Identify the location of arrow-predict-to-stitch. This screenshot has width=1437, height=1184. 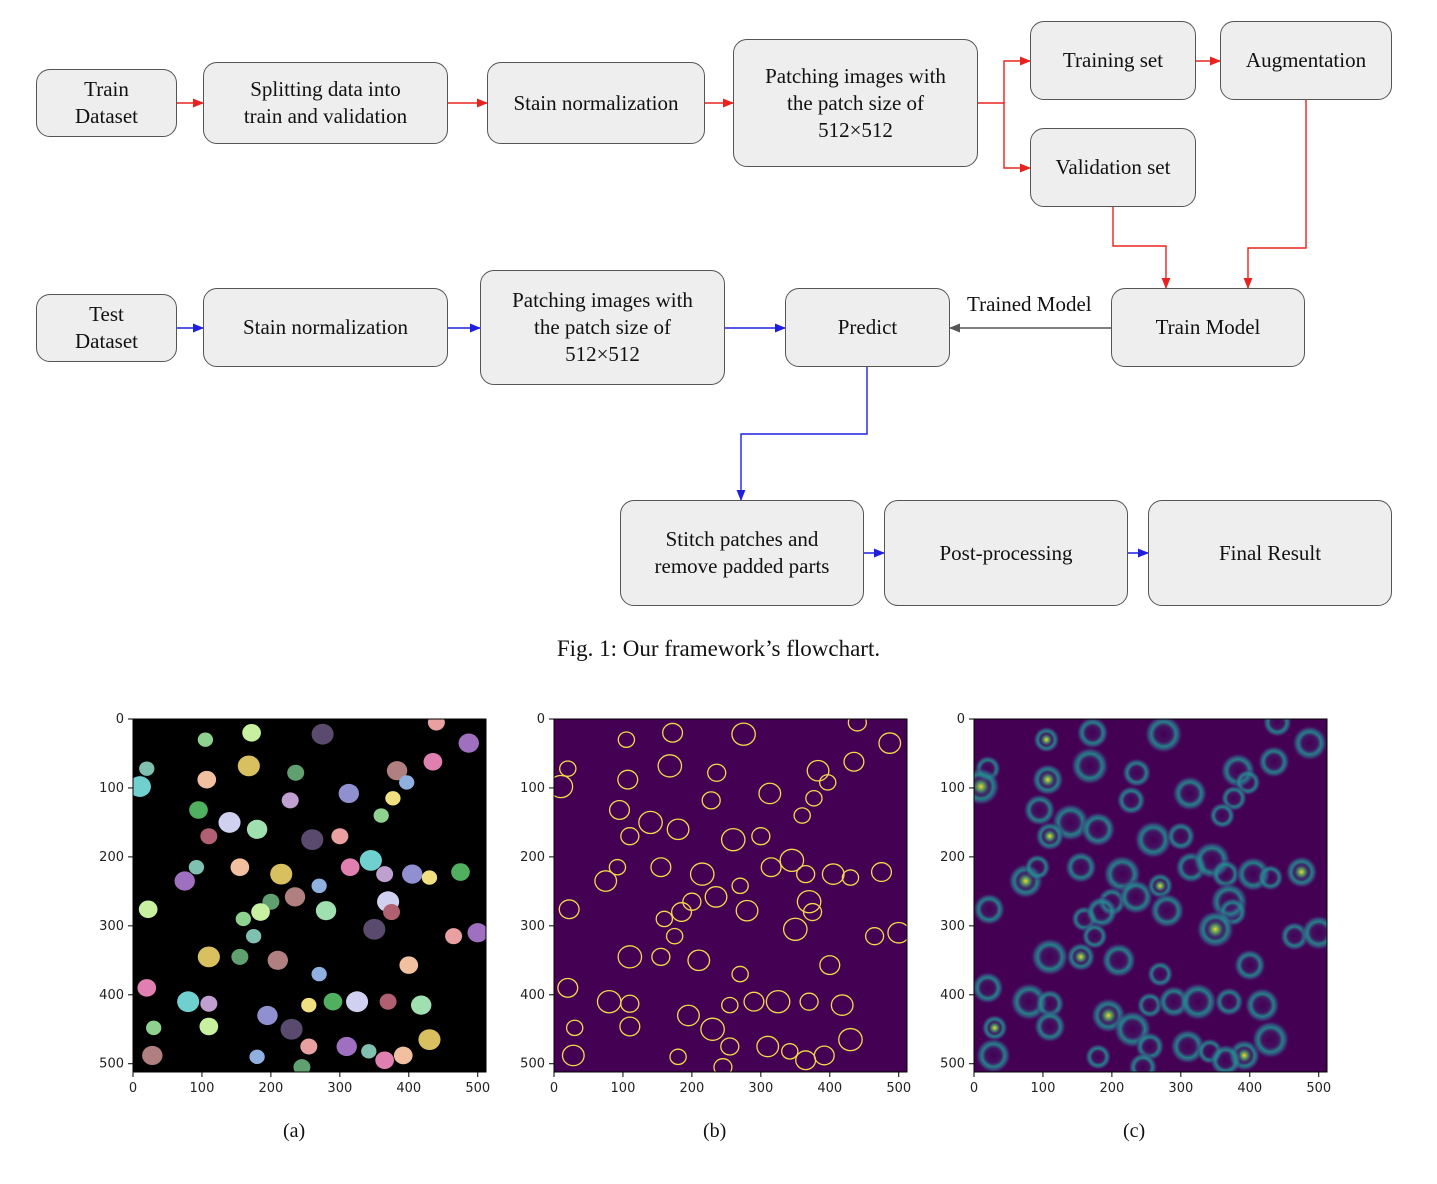
(802, 434).